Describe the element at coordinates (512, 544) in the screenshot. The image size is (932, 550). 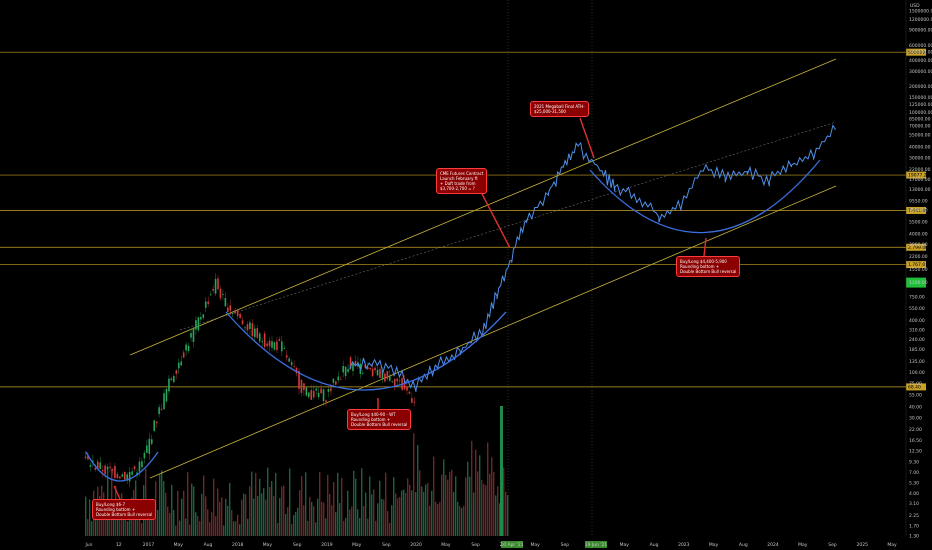
I see `x-highlight-badge` at that location.